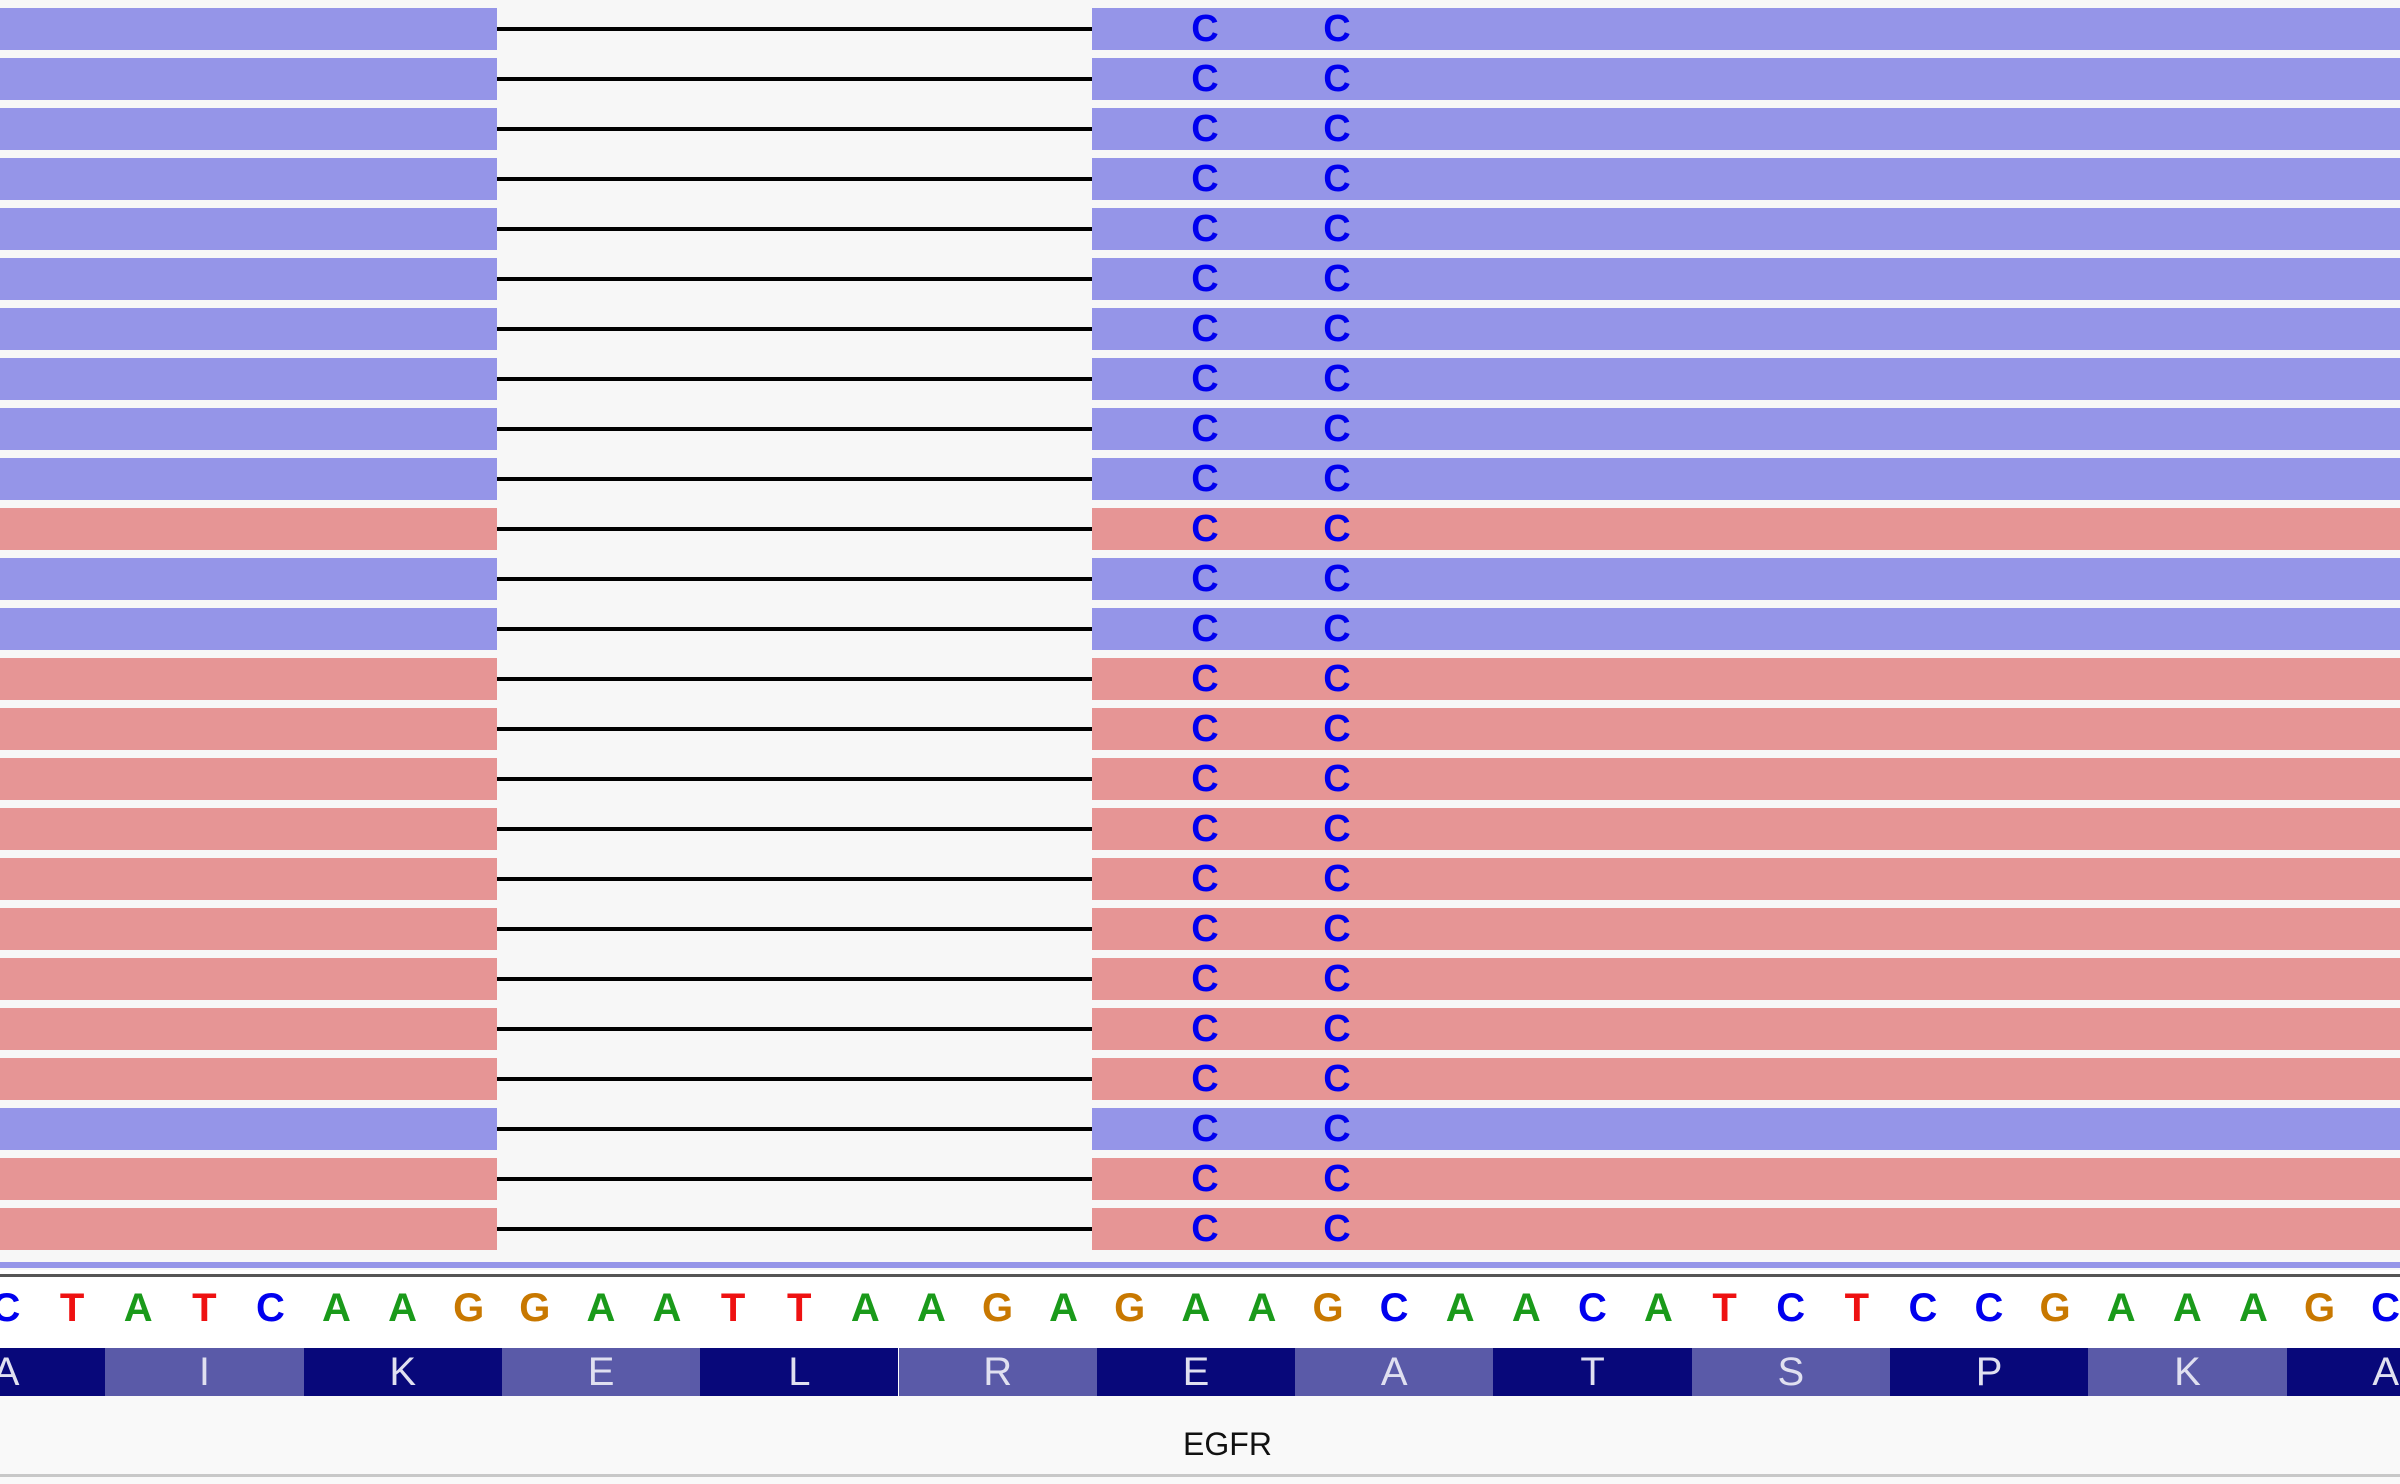  Describe the element at coordinates (2187, 1372) in the screenshot. I see `amino-acid-block: K` at that location.